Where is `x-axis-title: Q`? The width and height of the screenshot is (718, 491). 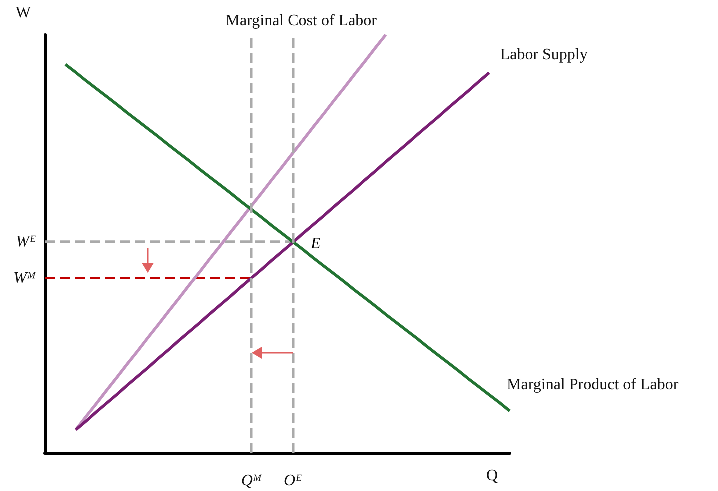 x-axis-title: Q is located at coordinates (492, 476).